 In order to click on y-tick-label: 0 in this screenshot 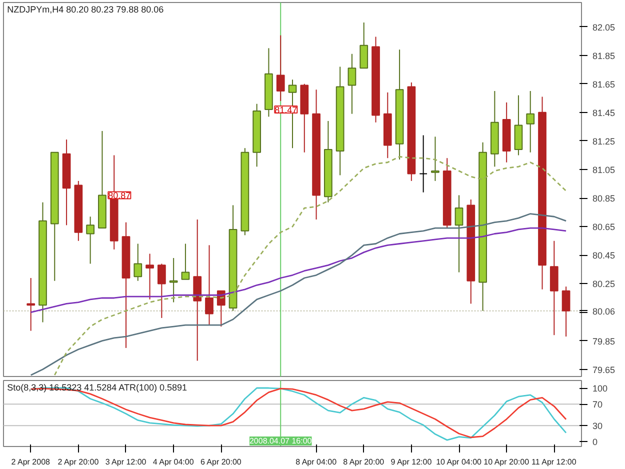, I will do `click(595, 442)`.